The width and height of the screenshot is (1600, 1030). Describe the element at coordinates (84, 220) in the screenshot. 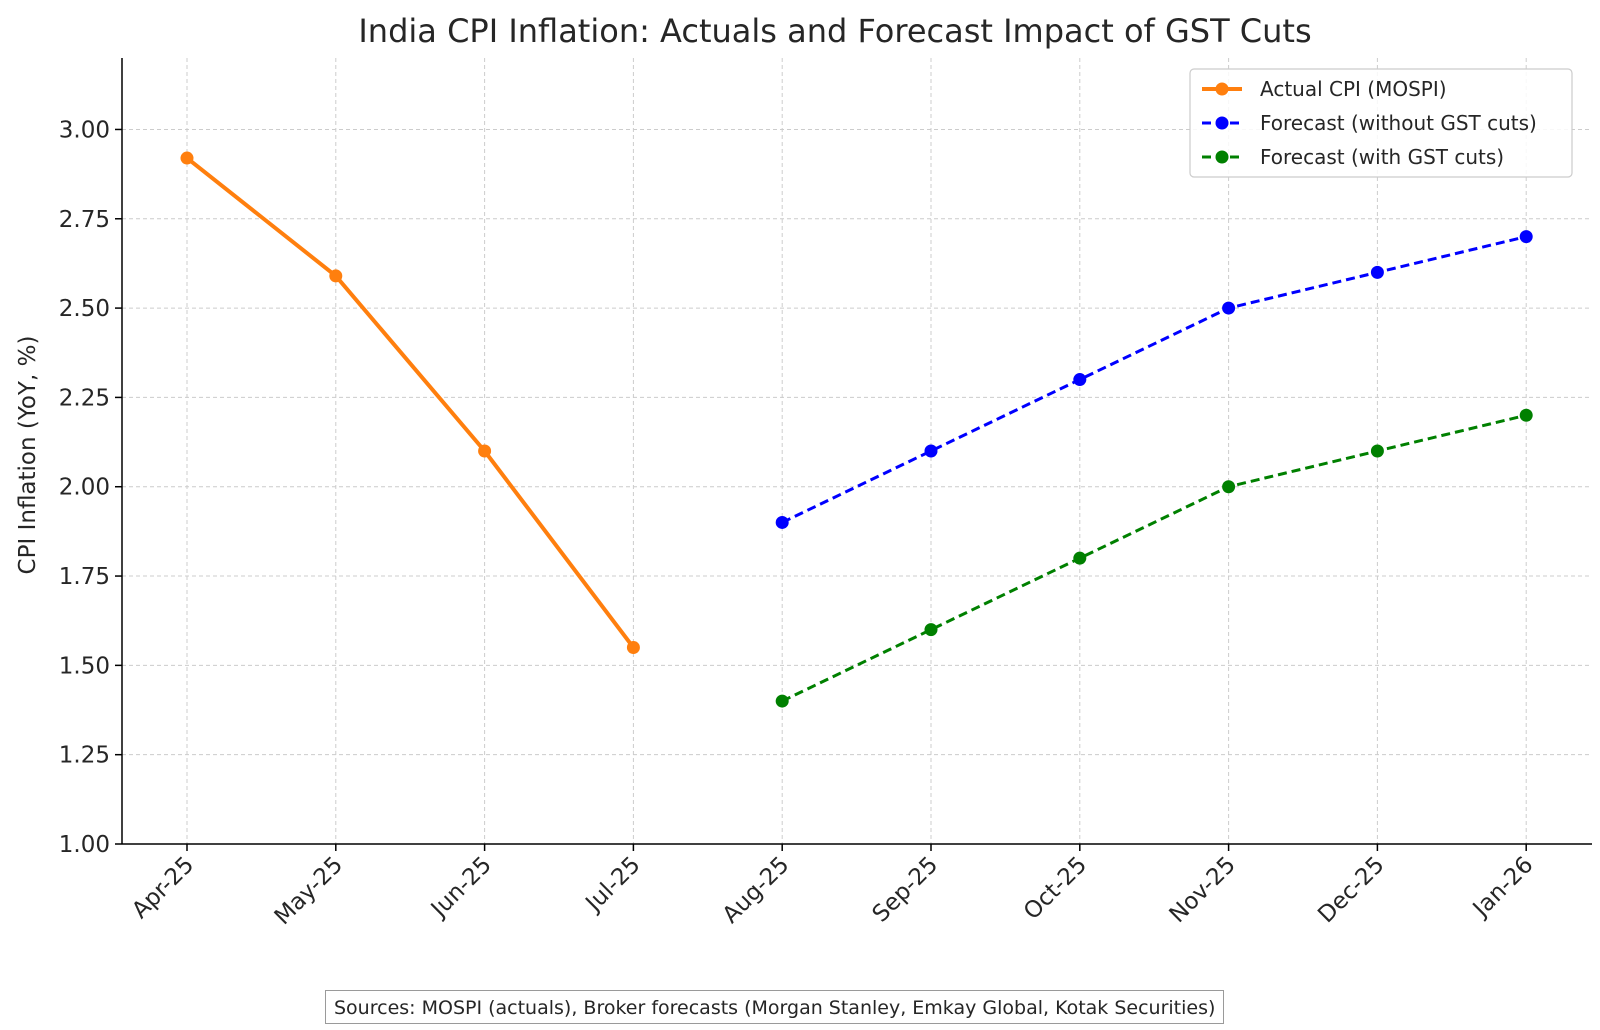

I see `y-tick-label: 2.75` at that location.